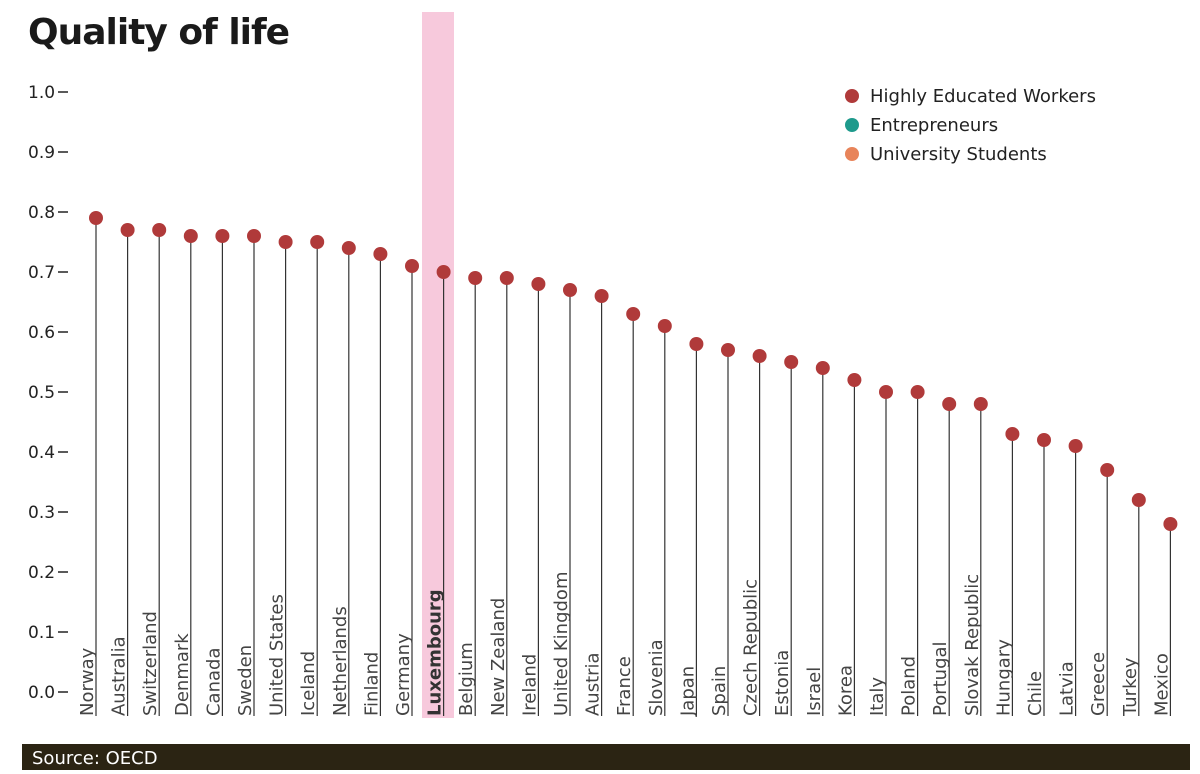 The height and width of the screenshot is (774, 1200). What do you see at coordinates (182, 674) in the screenshot?
I see `category-label: Denmark` at bounding box center [182, 674].